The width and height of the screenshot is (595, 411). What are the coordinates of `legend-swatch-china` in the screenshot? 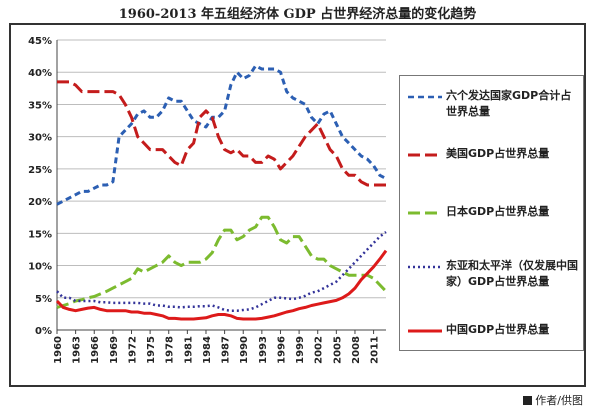 It's located at (425, 331).